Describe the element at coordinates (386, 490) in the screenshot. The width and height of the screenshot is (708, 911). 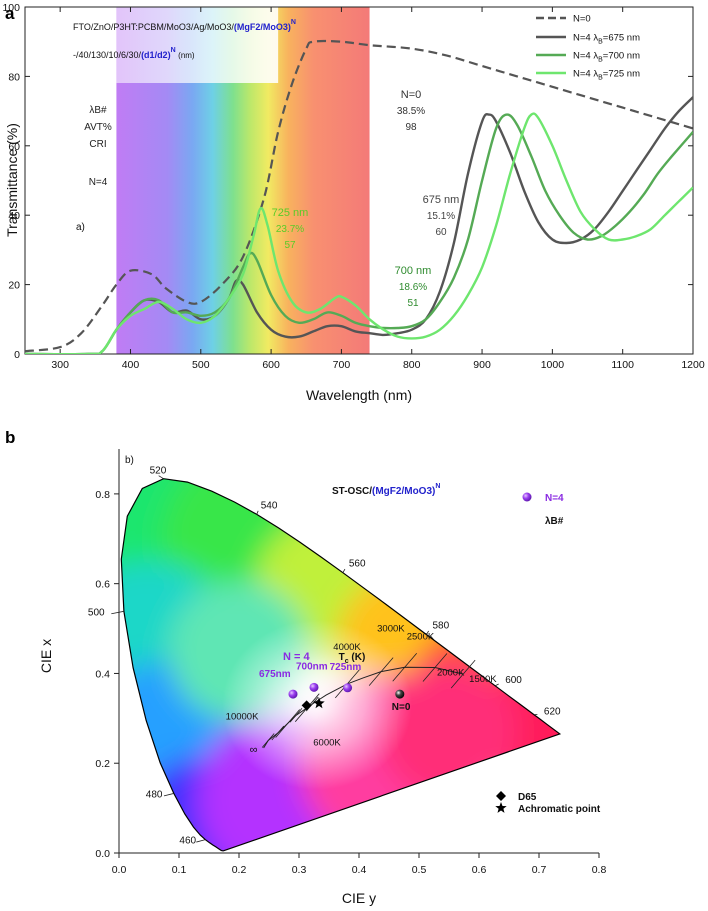
I see `cie-title: ST-OSC/(MgF2/MoO3)N` at that location.